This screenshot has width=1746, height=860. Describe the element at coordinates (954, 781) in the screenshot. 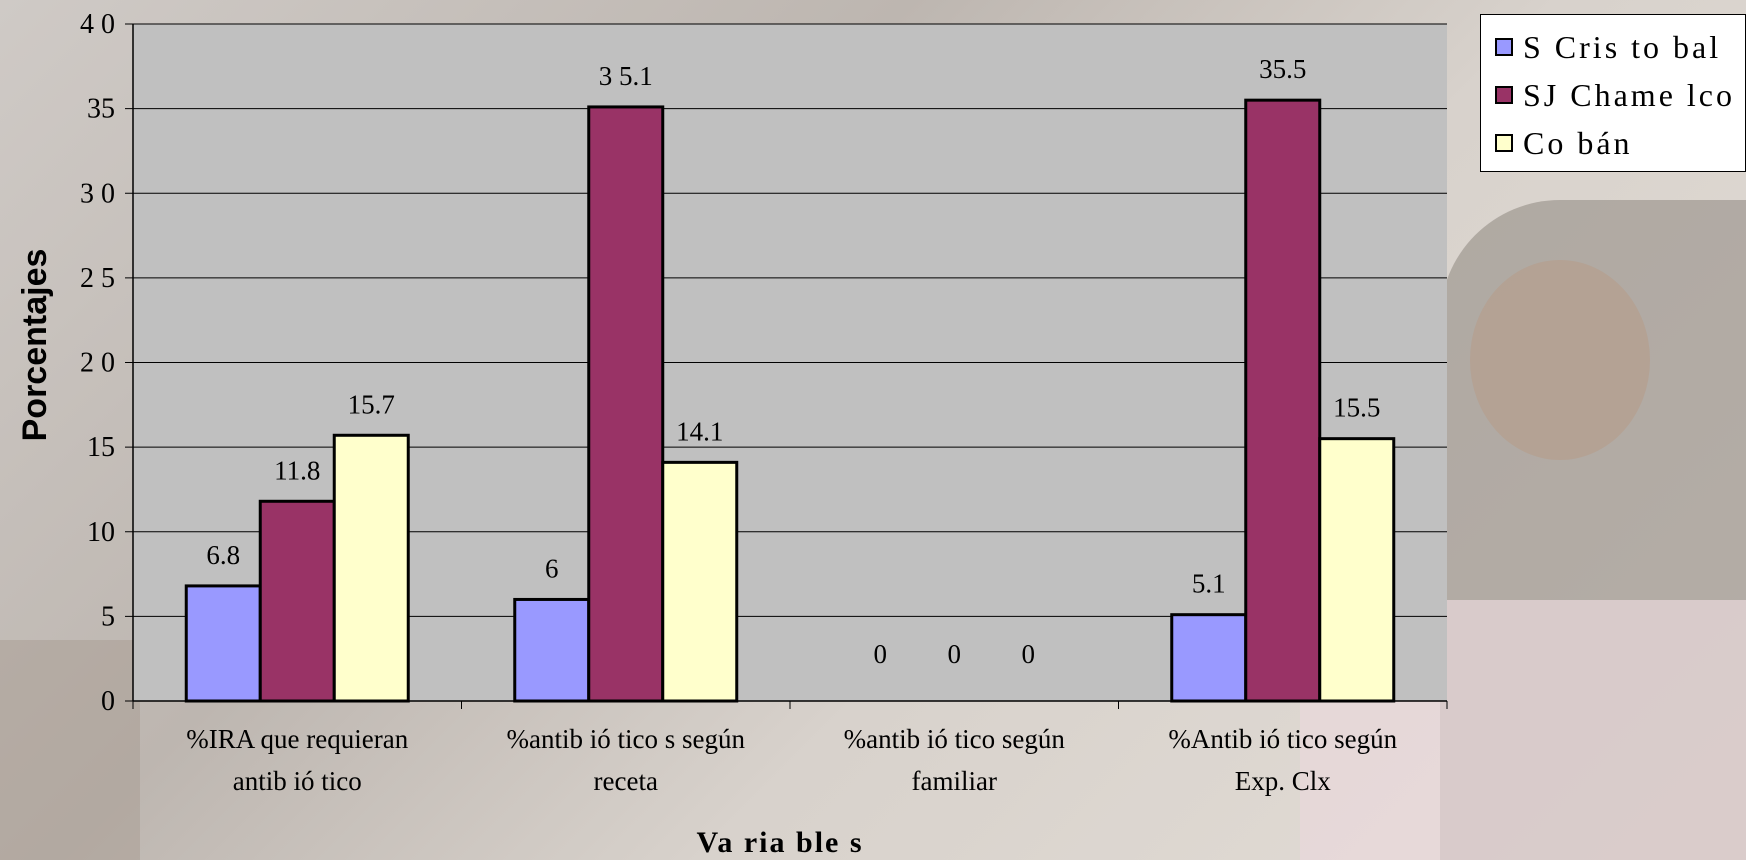

I see `x-tick-label: familiar` at that location.